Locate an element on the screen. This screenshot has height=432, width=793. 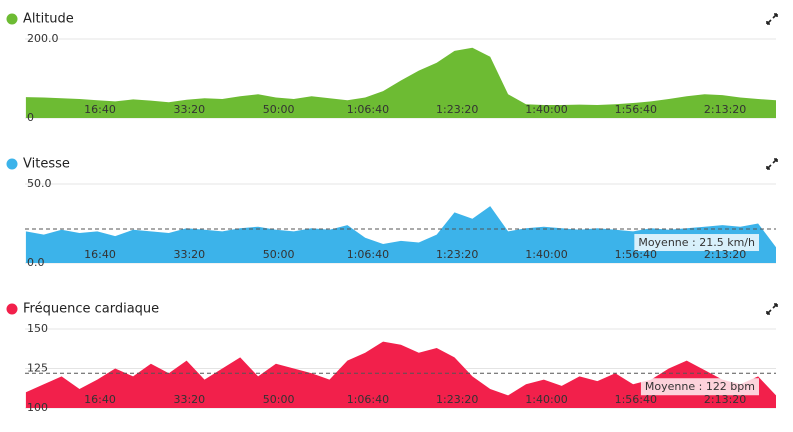
y-tick-label: 100 is located at coordinates (37, 407).